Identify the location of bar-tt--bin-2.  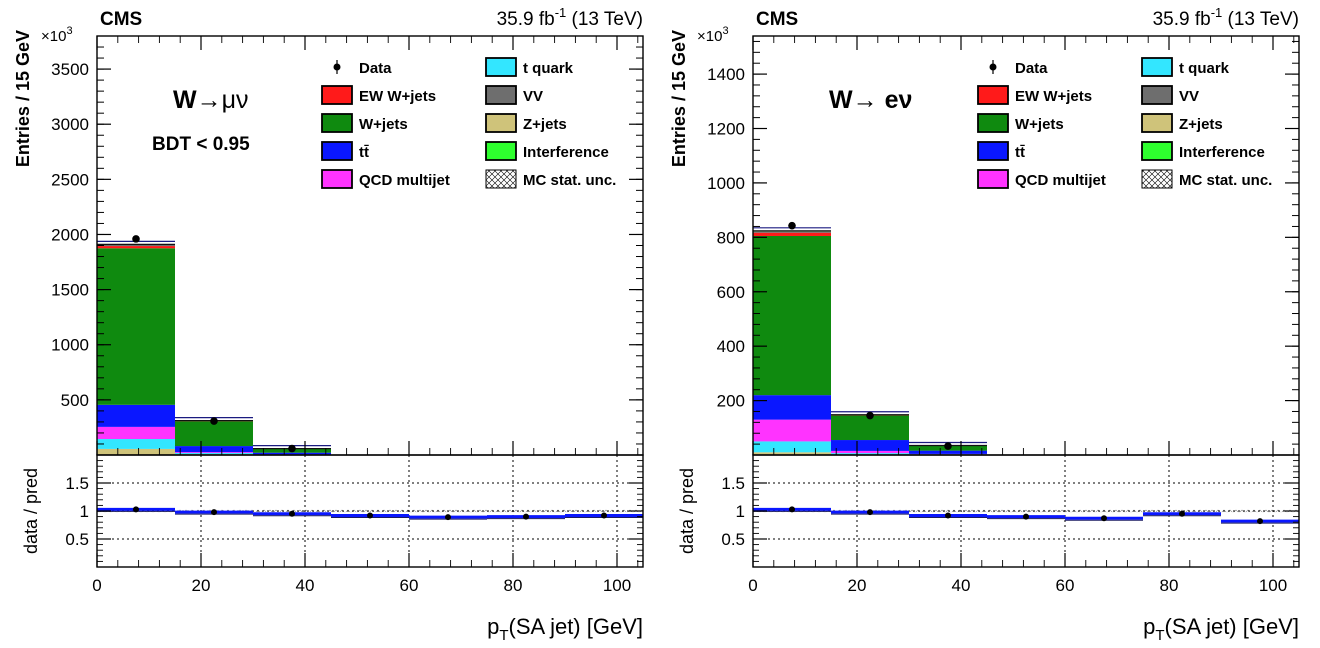
(948, 452).